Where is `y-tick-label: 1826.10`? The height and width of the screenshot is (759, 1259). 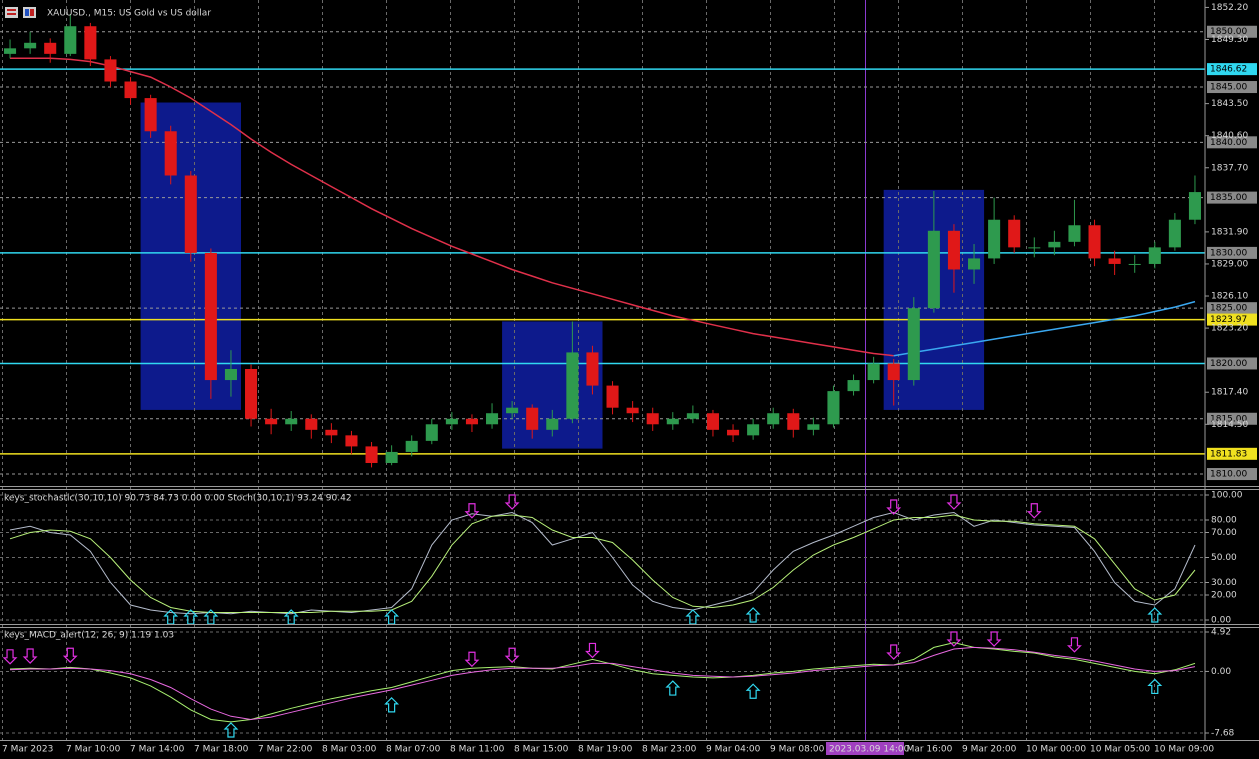 y-tick-label: 1826.10 is located at coordinates (1229, 297).